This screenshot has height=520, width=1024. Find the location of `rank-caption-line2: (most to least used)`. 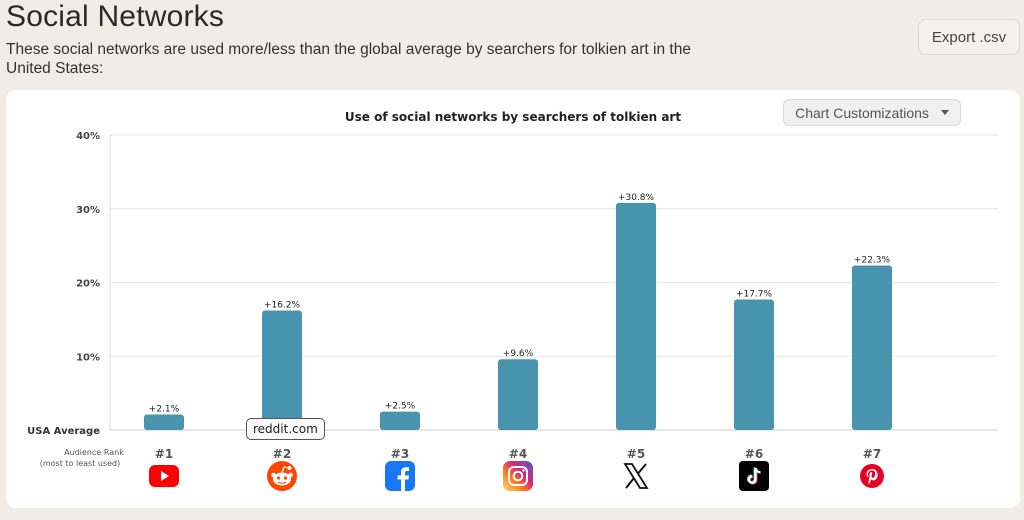

rank-caption-line2: (most to least used) is located at coordinates (80, 463).